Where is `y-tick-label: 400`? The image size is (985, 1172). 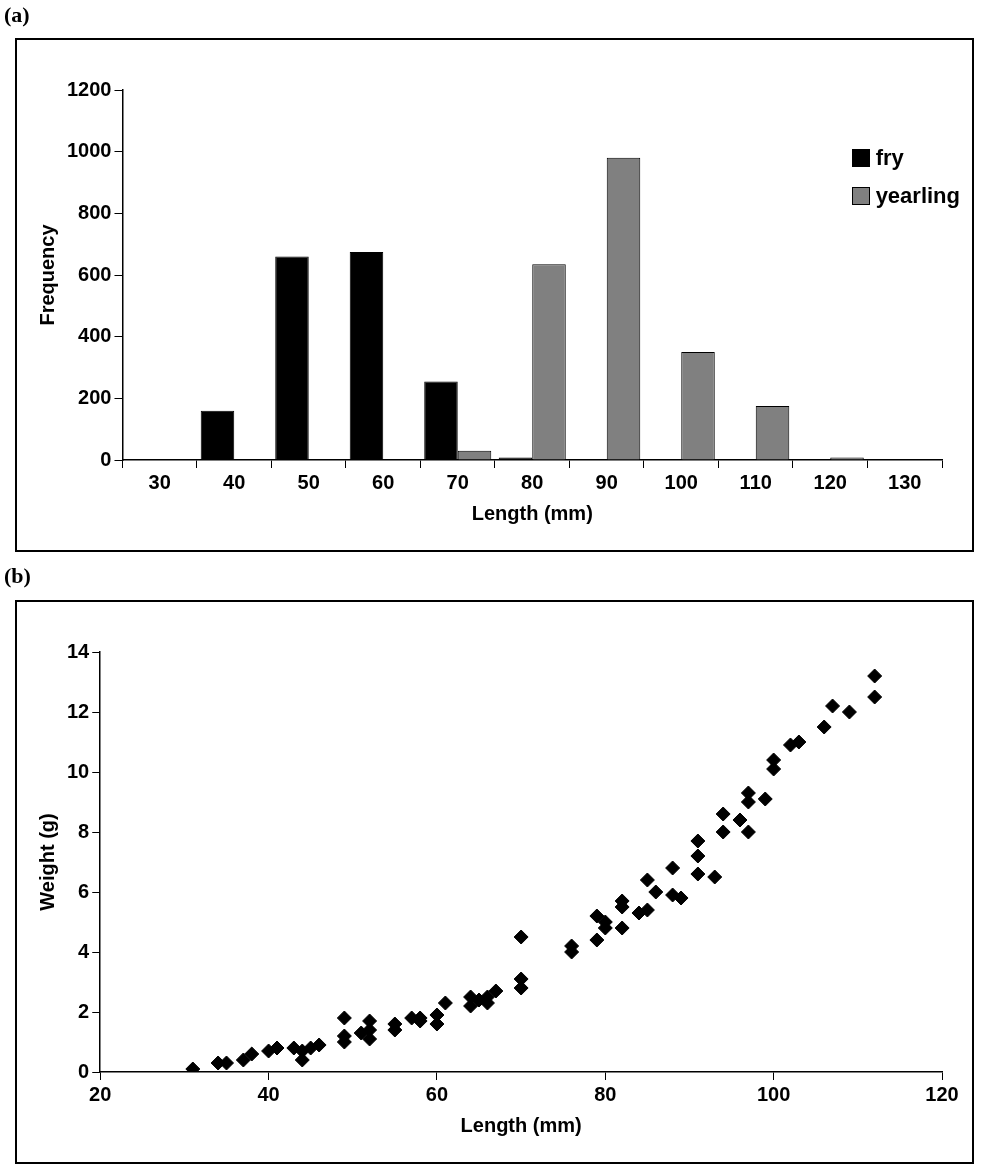
y-tick-label: 400 is located at coordinates (95, 335).